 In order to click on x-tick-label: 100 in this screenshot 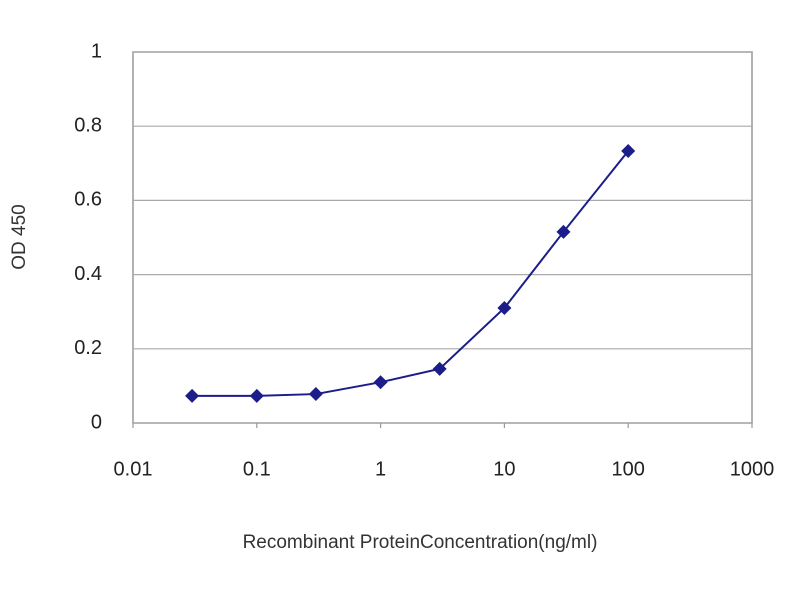, I will do `click(628, 469)`.